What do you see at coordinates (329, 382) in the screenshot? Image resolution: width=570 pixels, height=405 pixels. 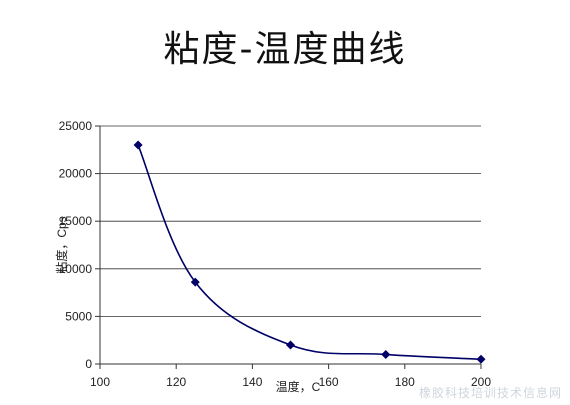 I see `x-tick-label: 160` at bounding box center [329, 382].